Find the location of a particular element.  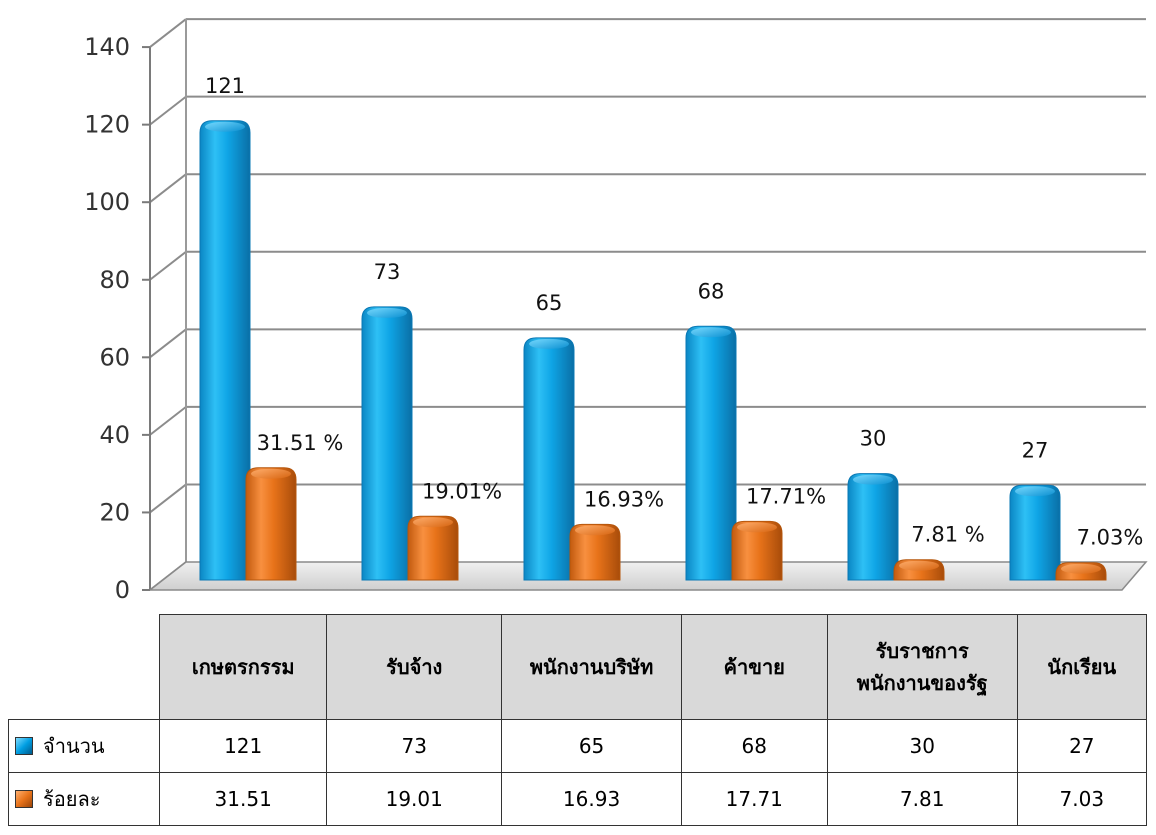

chart-floor is located at coordinates (647, 576).